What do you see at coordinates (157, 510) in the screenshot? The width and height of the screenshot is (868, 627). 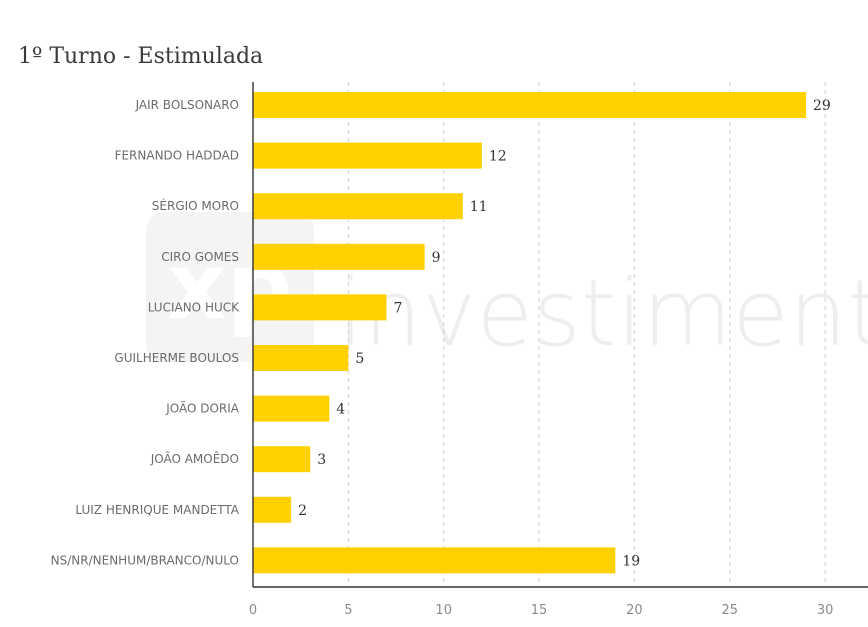 I see `category-label: LUIZ HENRIQUE MANDETTA` at bounding box center [157, 510].